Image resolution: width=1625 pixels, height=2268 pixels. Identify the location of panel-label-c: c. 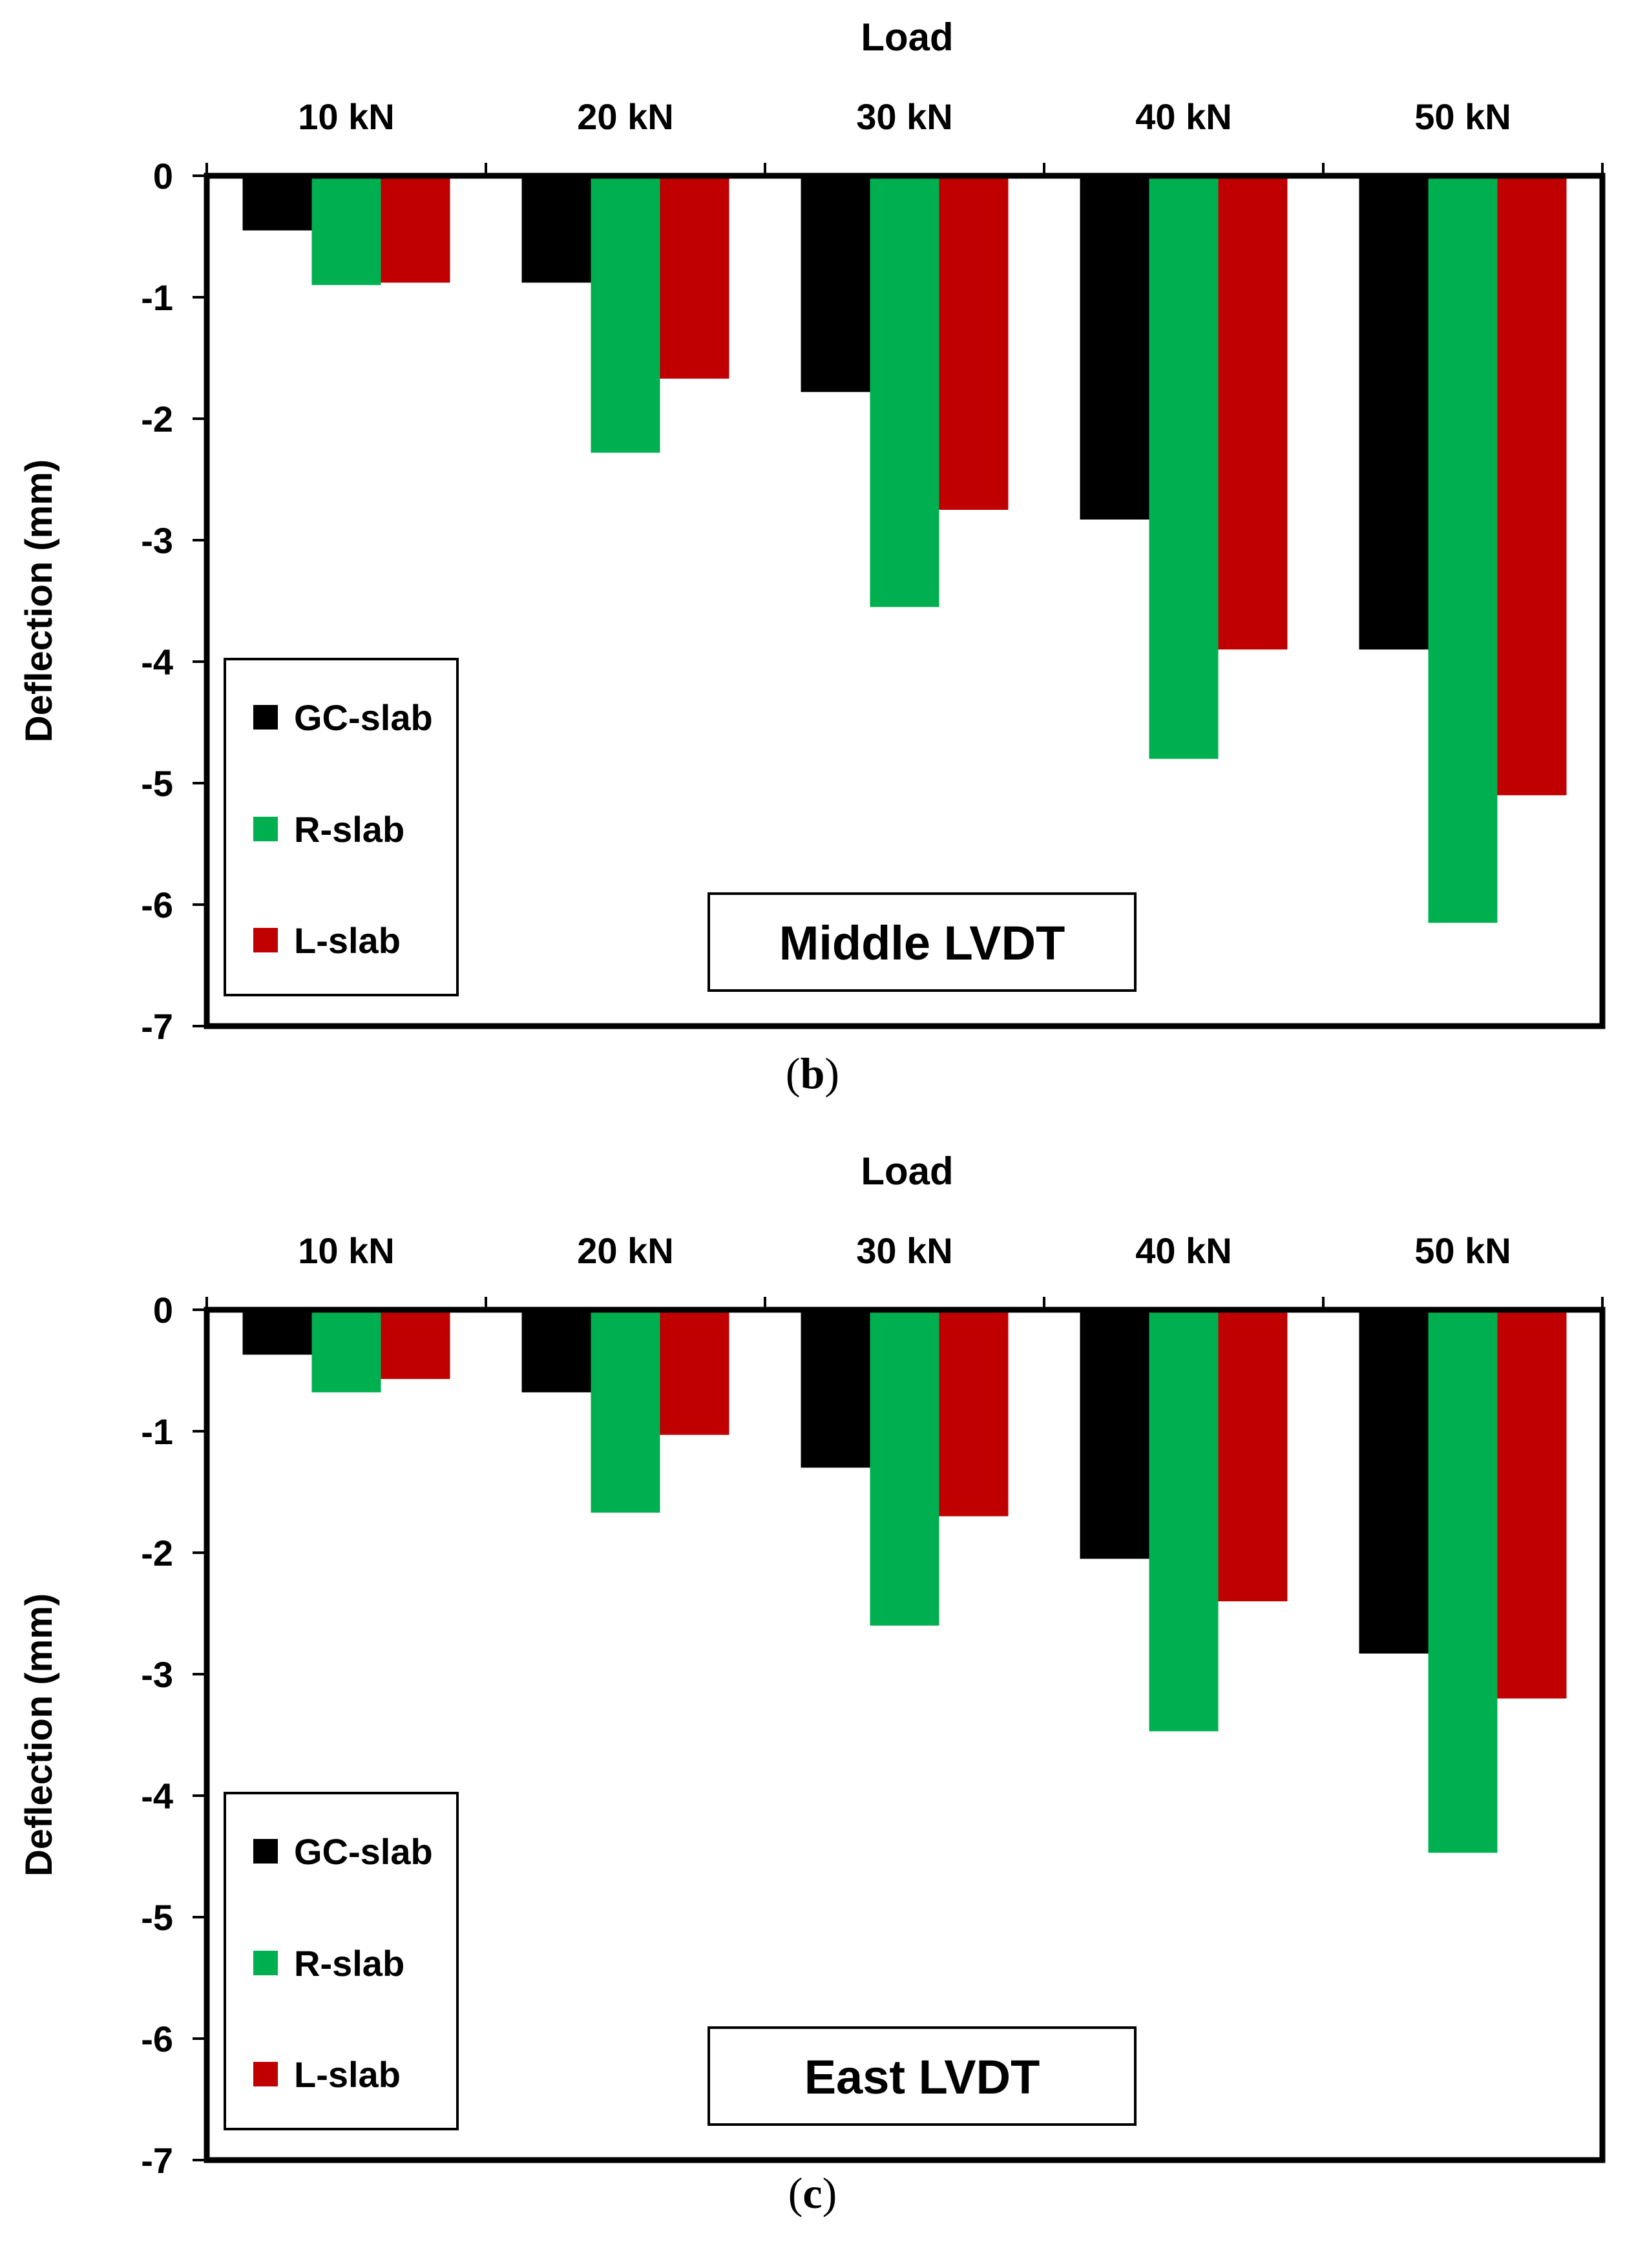
(812, 2193).